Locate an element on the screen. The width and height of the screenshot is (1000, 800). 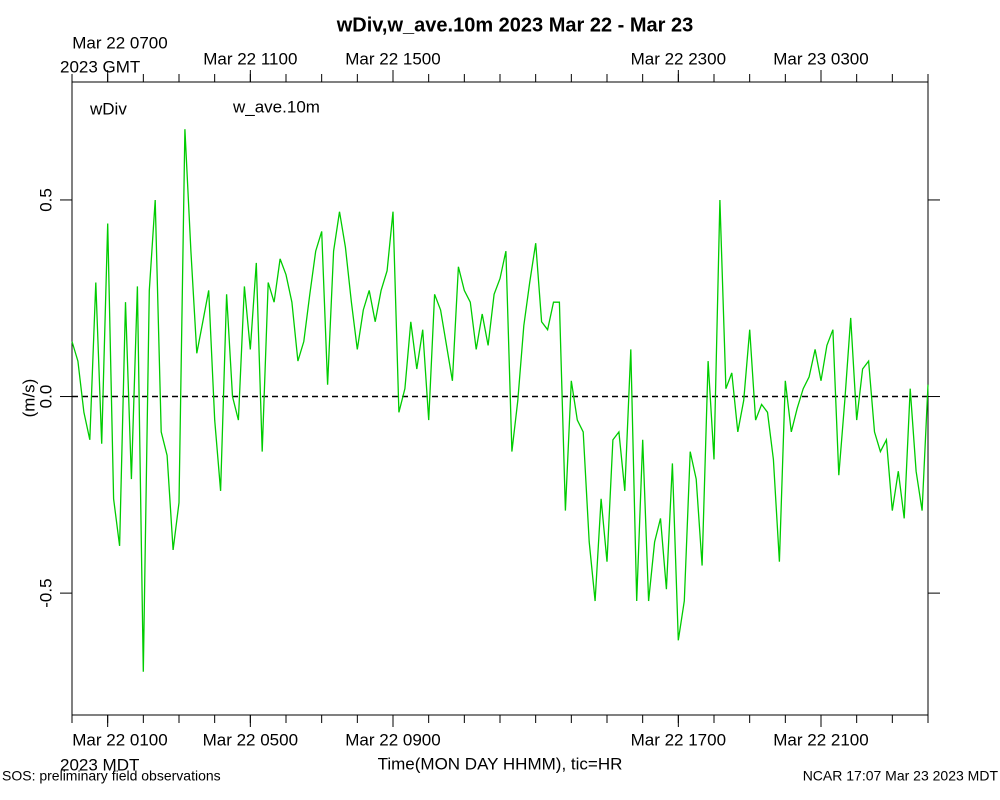
legend-entry: w_ave.10m is located at coordinates (276, 106).